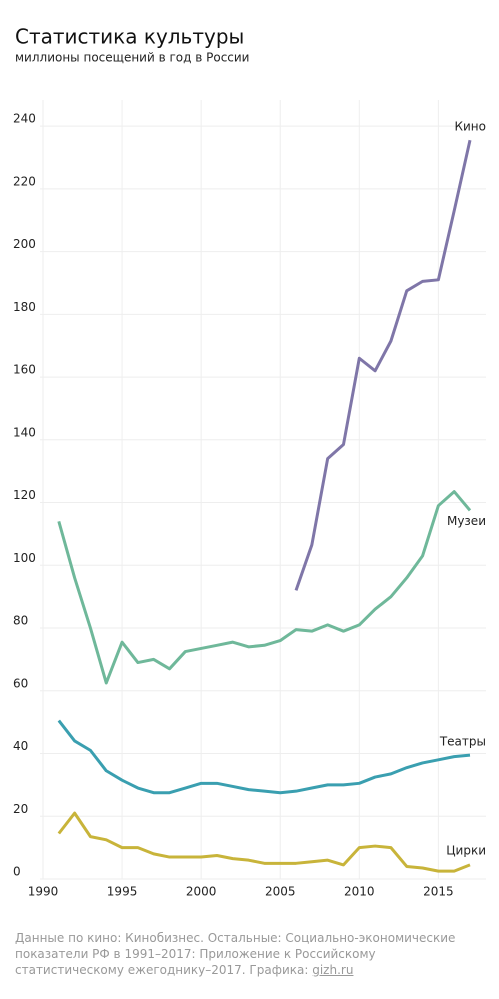 This screenshot has width=499, height=999. What do you see at coordinates (24, 181) in the screenshot?
I see `y-tick-label: 220` at bounding box center [24, 181].